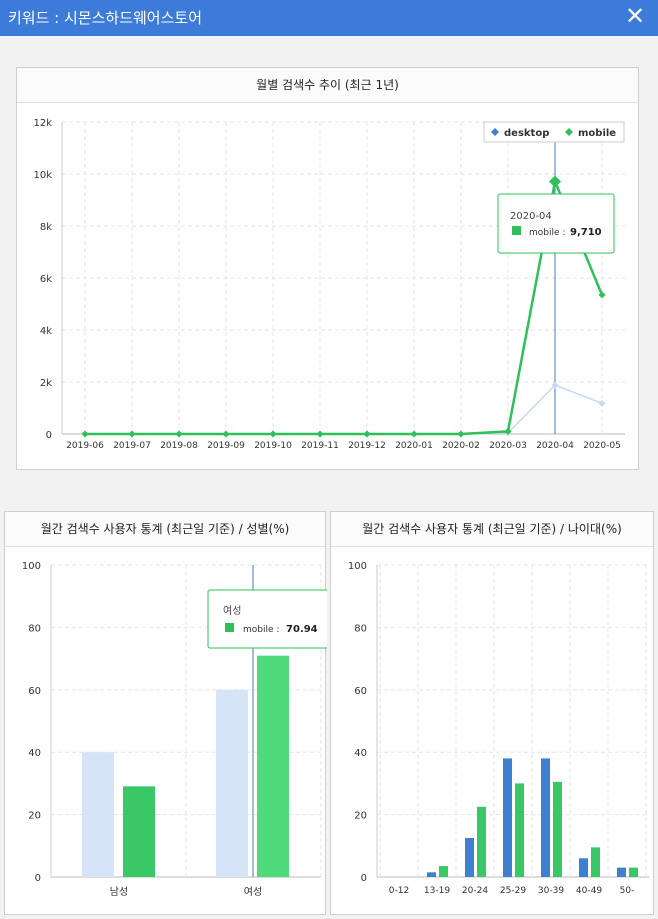  What do you see at coordinates (555, 446) in the screenshot?
I see `x-tick-label: 2020-04` at bounding box center [555, 446].